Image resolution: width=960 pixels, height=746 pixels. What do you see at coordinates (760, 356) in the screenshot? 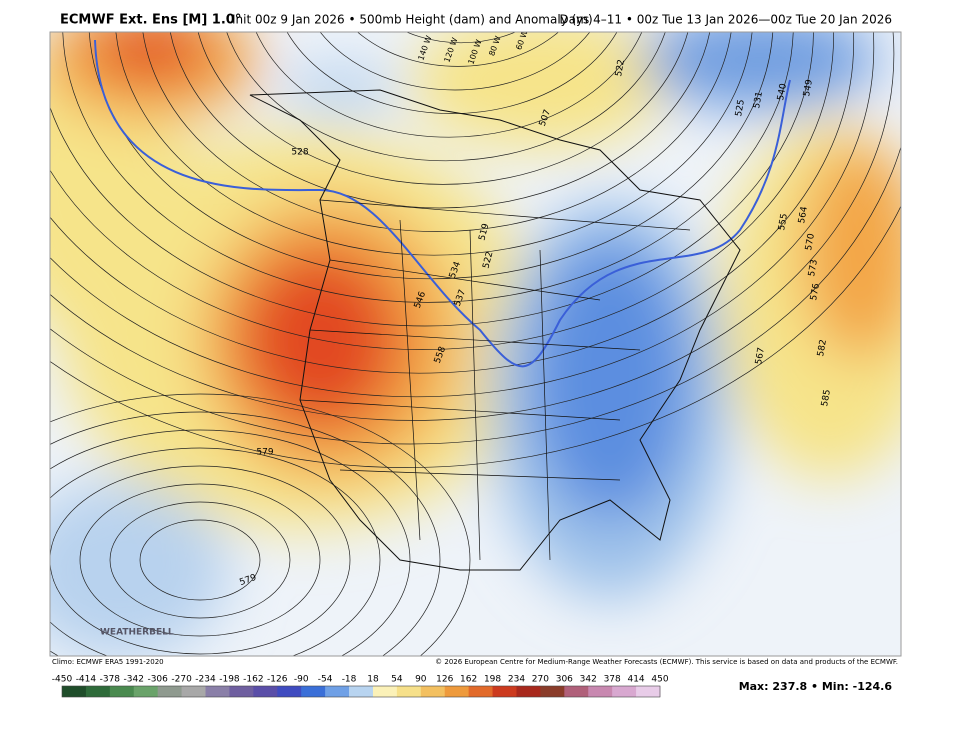
I see `contour-label: 567` at bounding box center [760, 356].